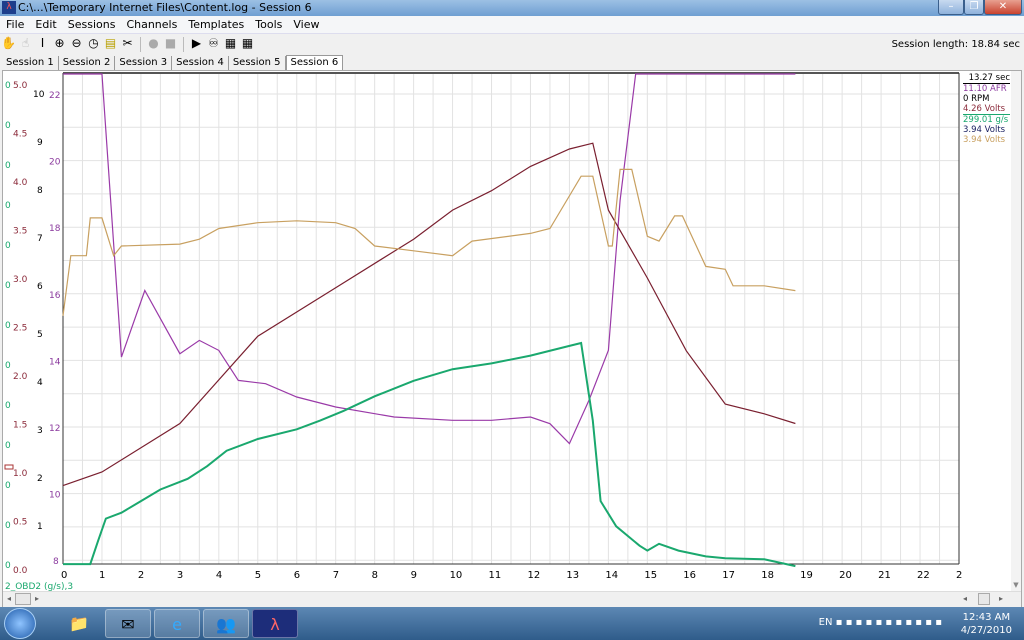 The height and width of the screenshot is (640, 1024). What do you see at coordinates (170, 43) in the screenshot?
I see `stop-icon: ■` at bounding box center [170, 43].